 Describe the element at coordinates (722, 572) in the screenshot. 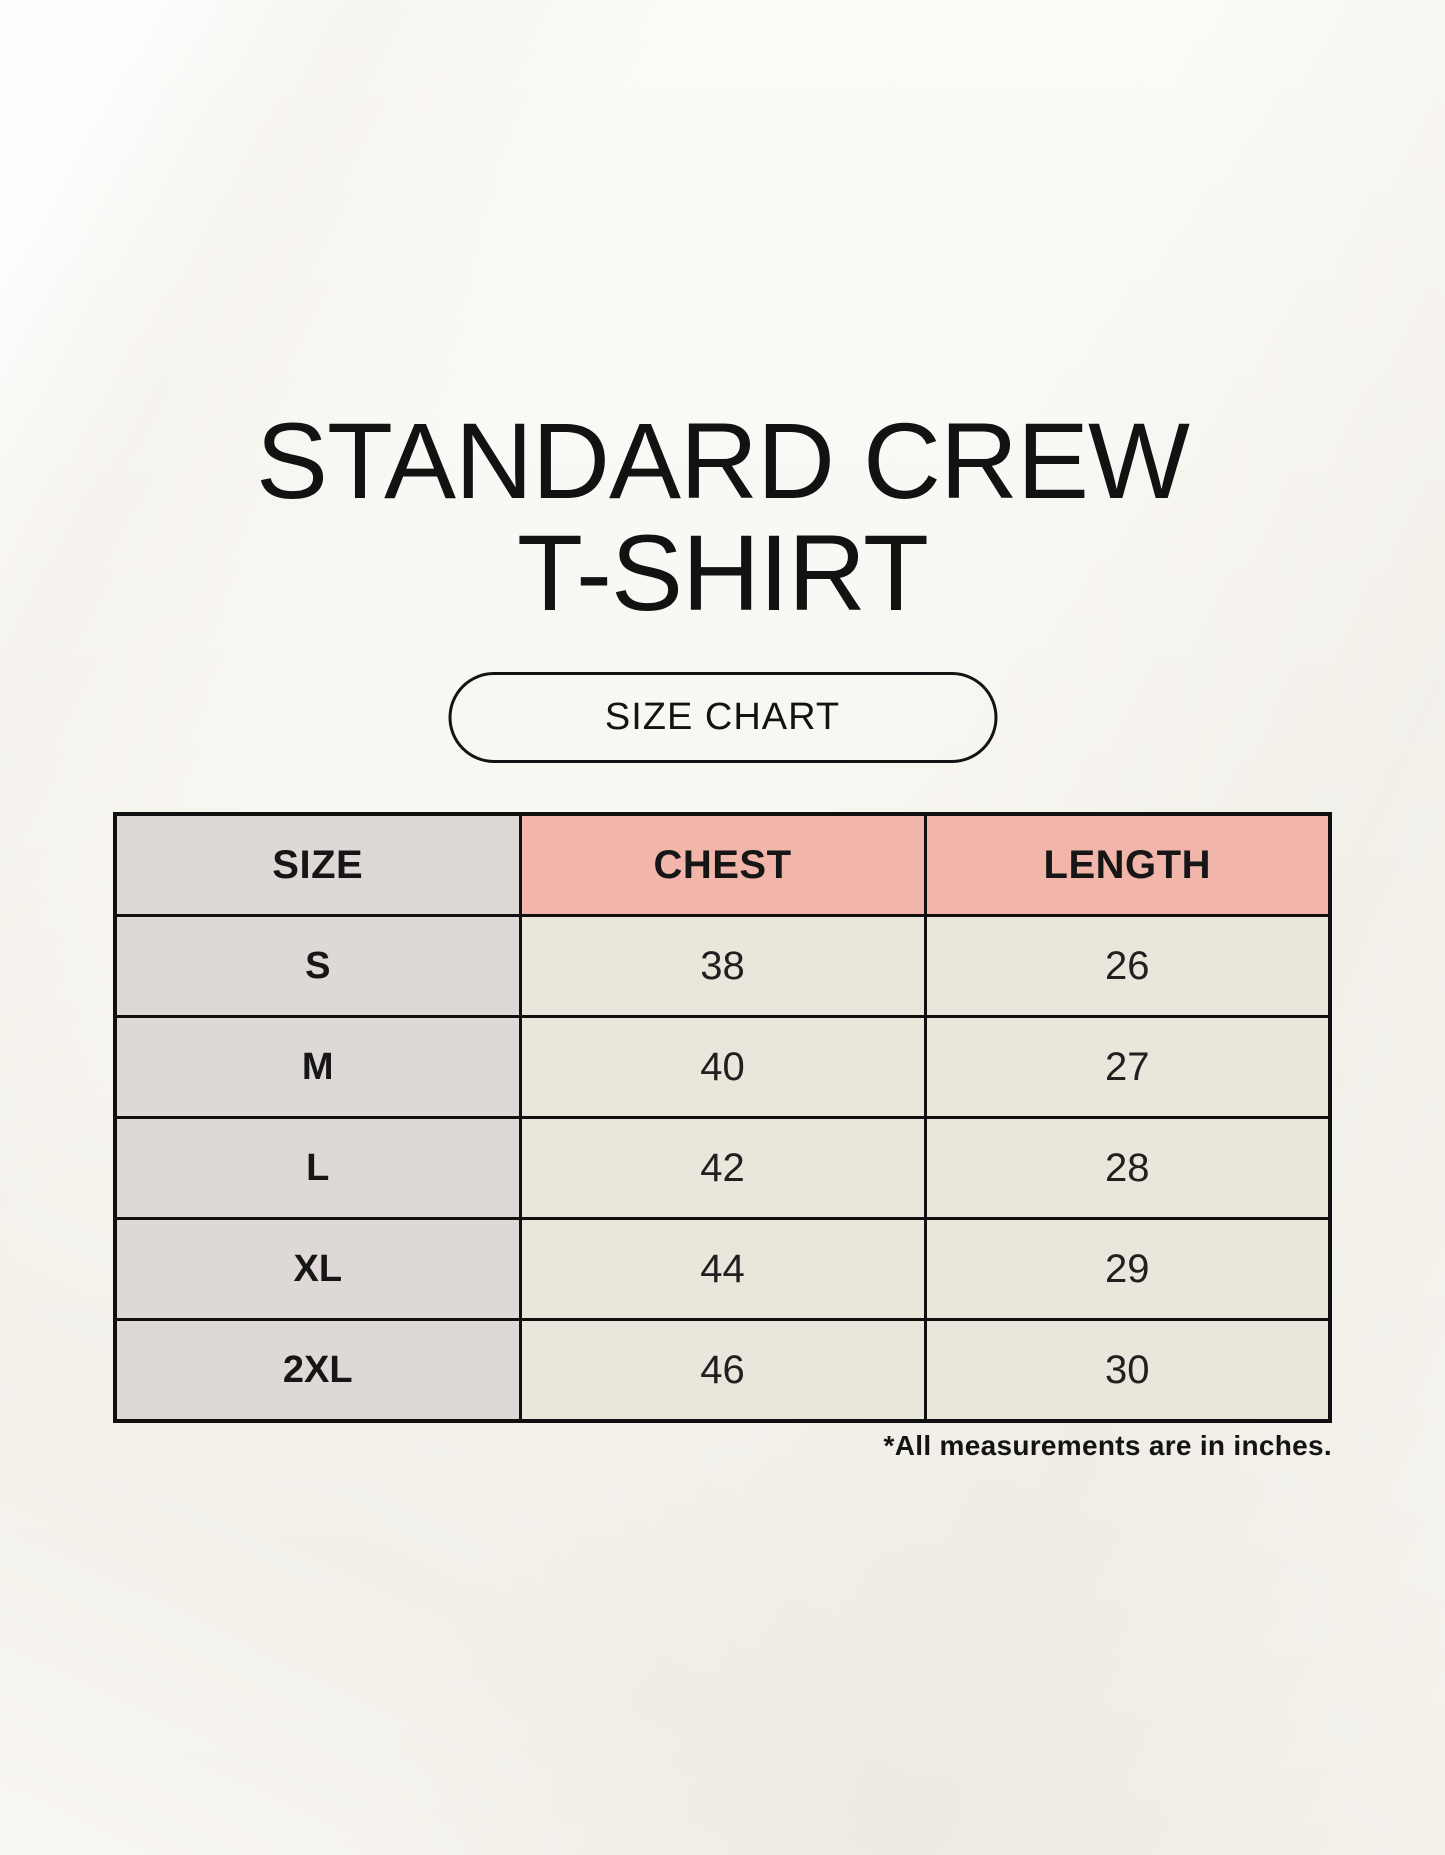

I see `title-line-2: T-SHIRT` at that location.